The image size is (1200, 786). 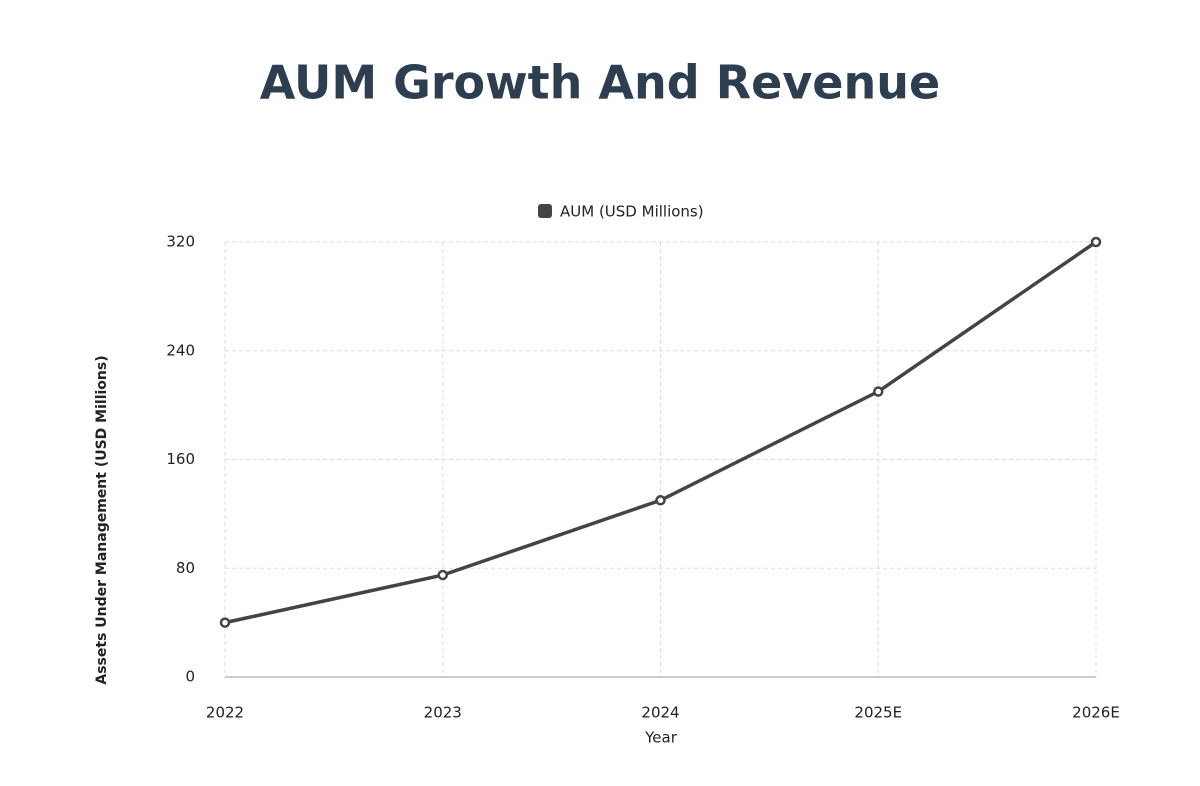 I want to click on y-tick-label: 0, so click(x=190, y=677).